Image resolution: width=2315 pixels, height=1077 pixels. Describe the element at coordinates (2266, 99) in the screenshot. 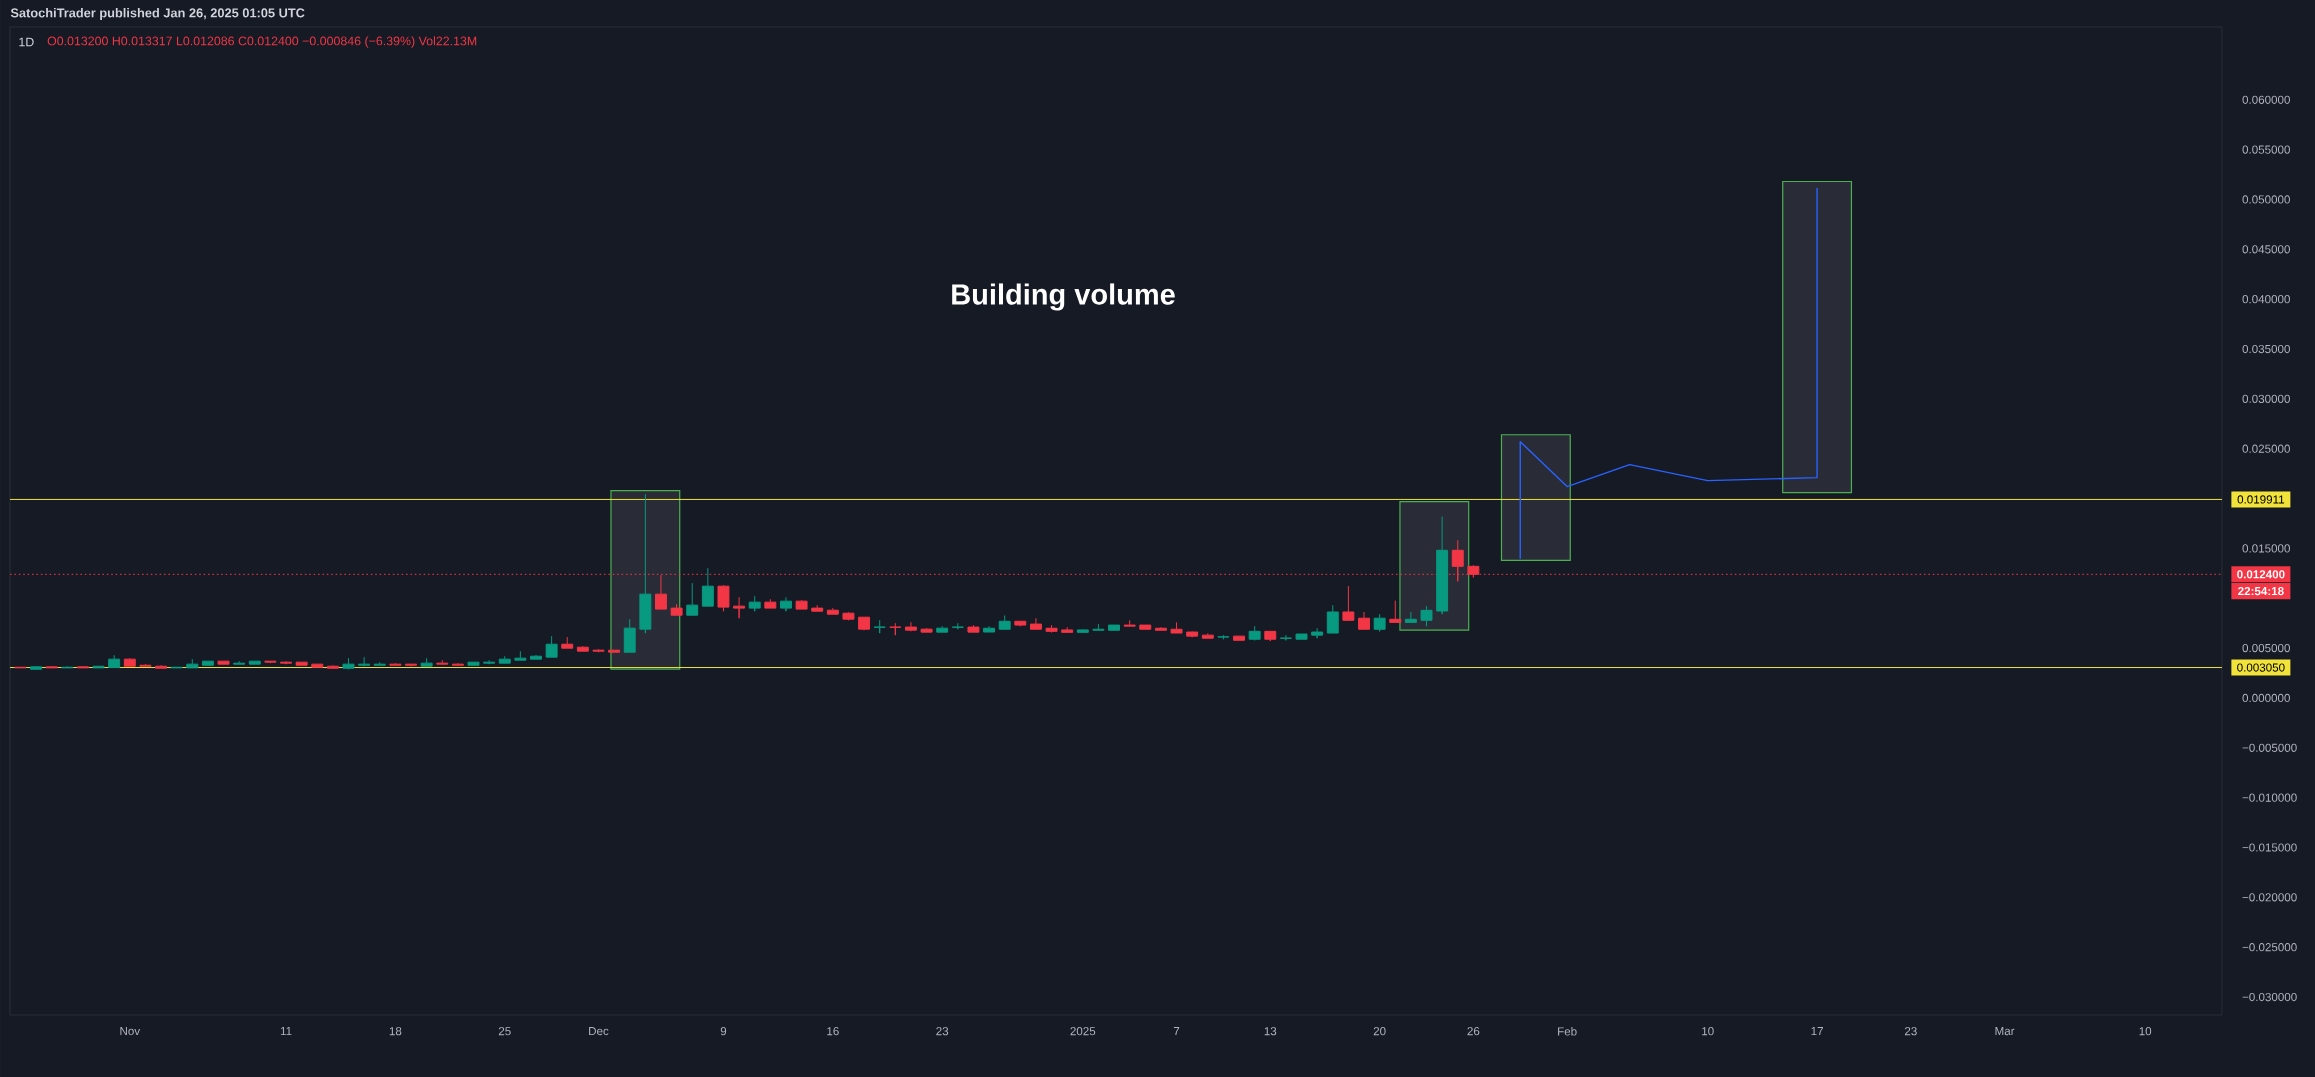

I see `y-tick-label: 0.060000` at that location.